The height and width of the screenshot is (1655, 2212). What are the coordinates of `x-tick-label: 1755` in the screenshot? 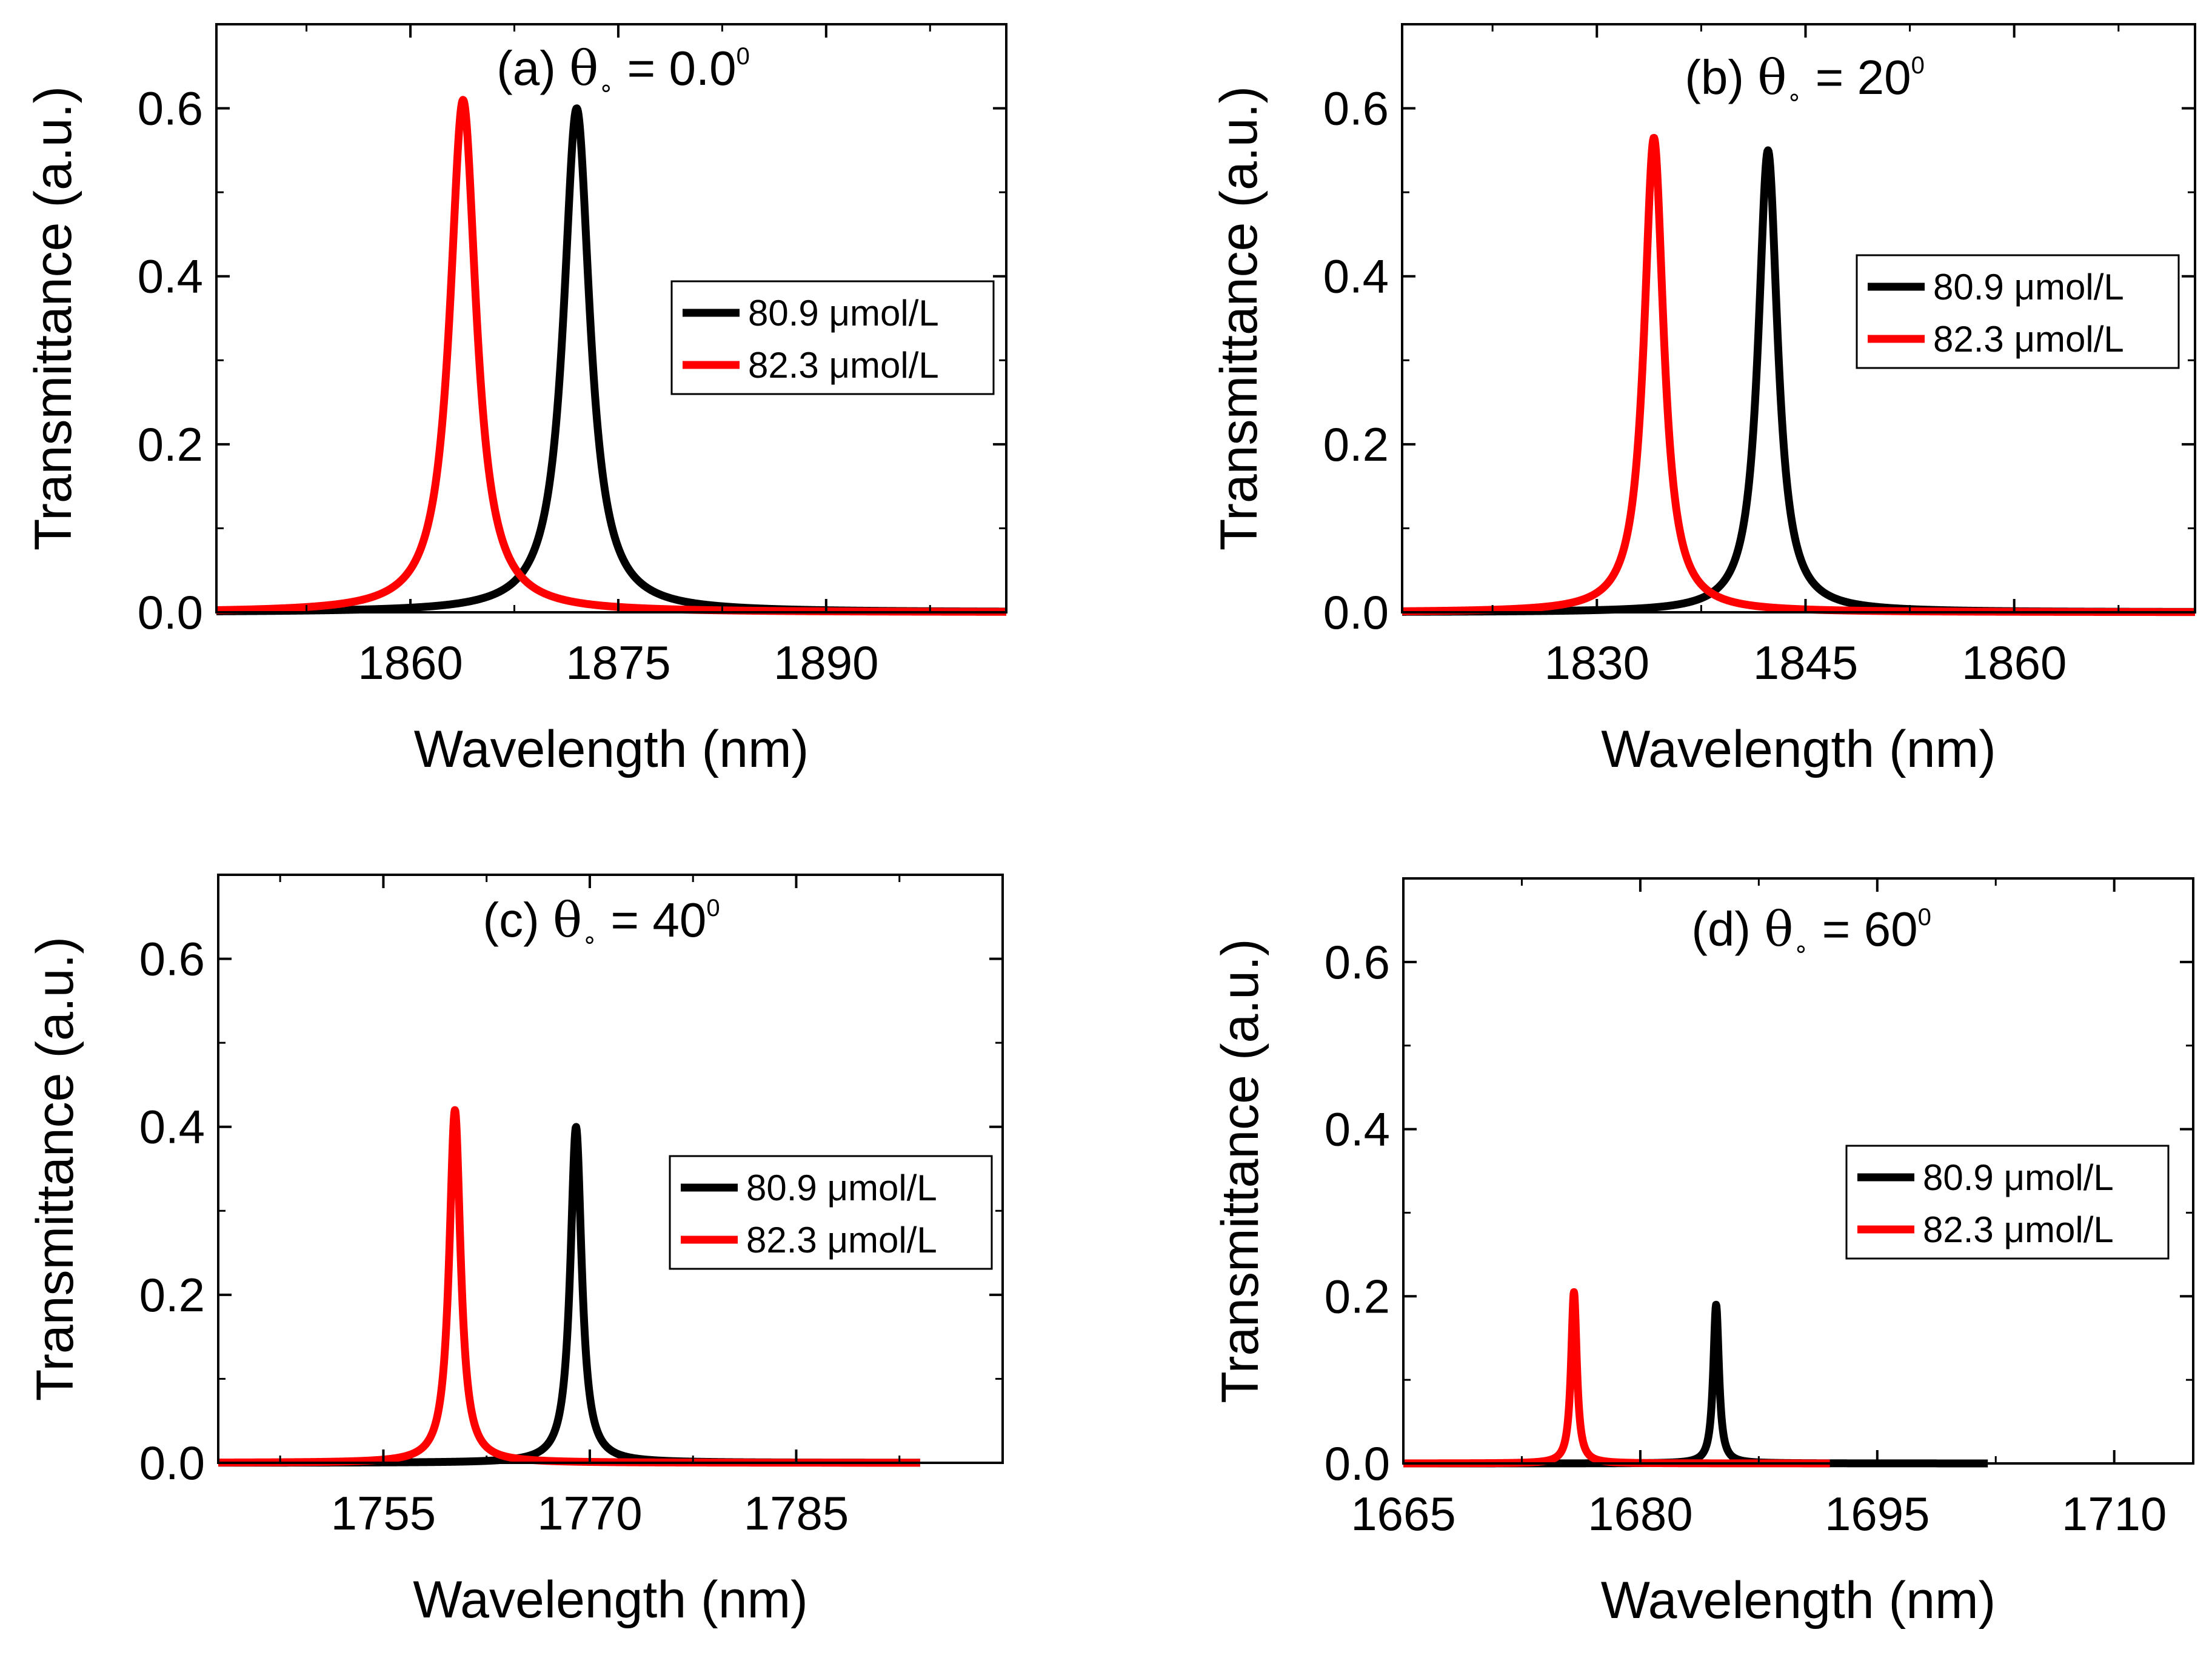 It's located at (383, 1513).